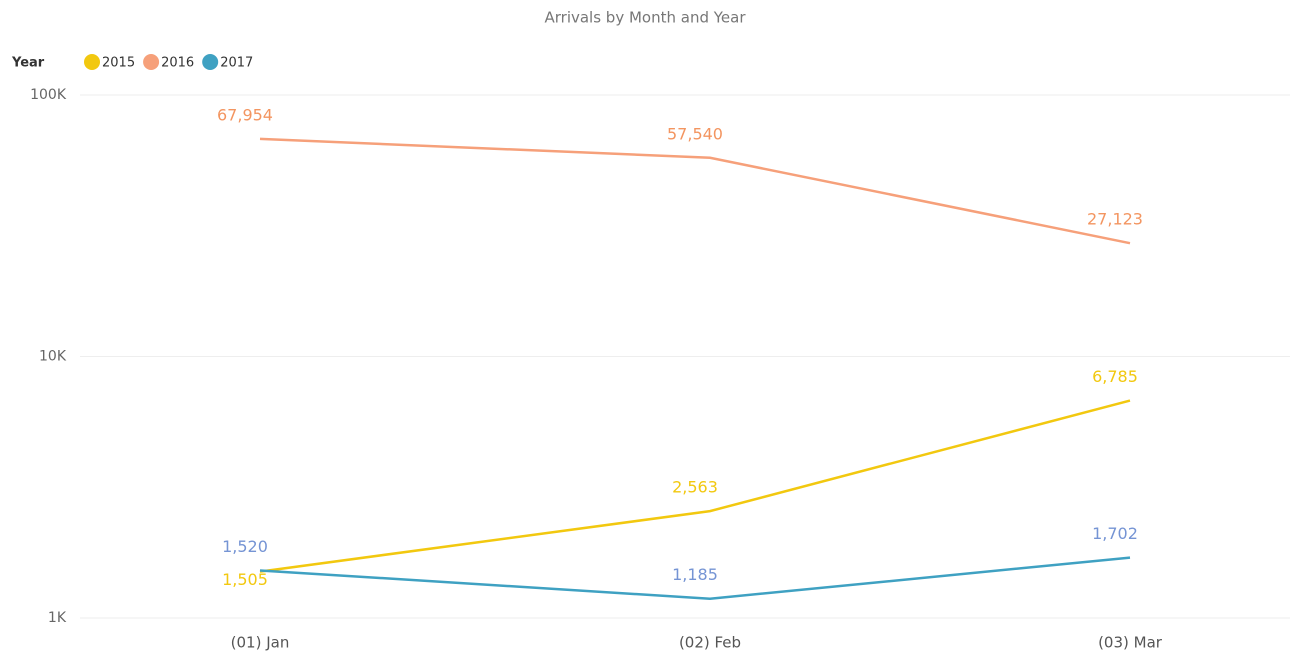  I want to click on chart-title: Arrivals by Month and Year, so click(645, 18).